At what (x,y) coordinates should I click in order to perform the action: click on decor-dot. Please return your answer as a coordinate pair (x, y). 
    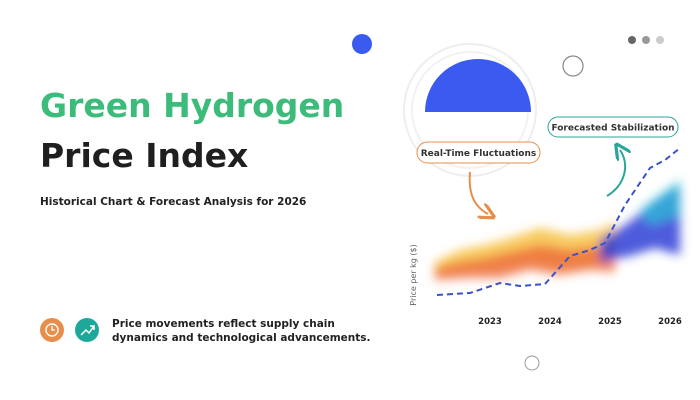
    Looking at the image, I should click on (362, 44).